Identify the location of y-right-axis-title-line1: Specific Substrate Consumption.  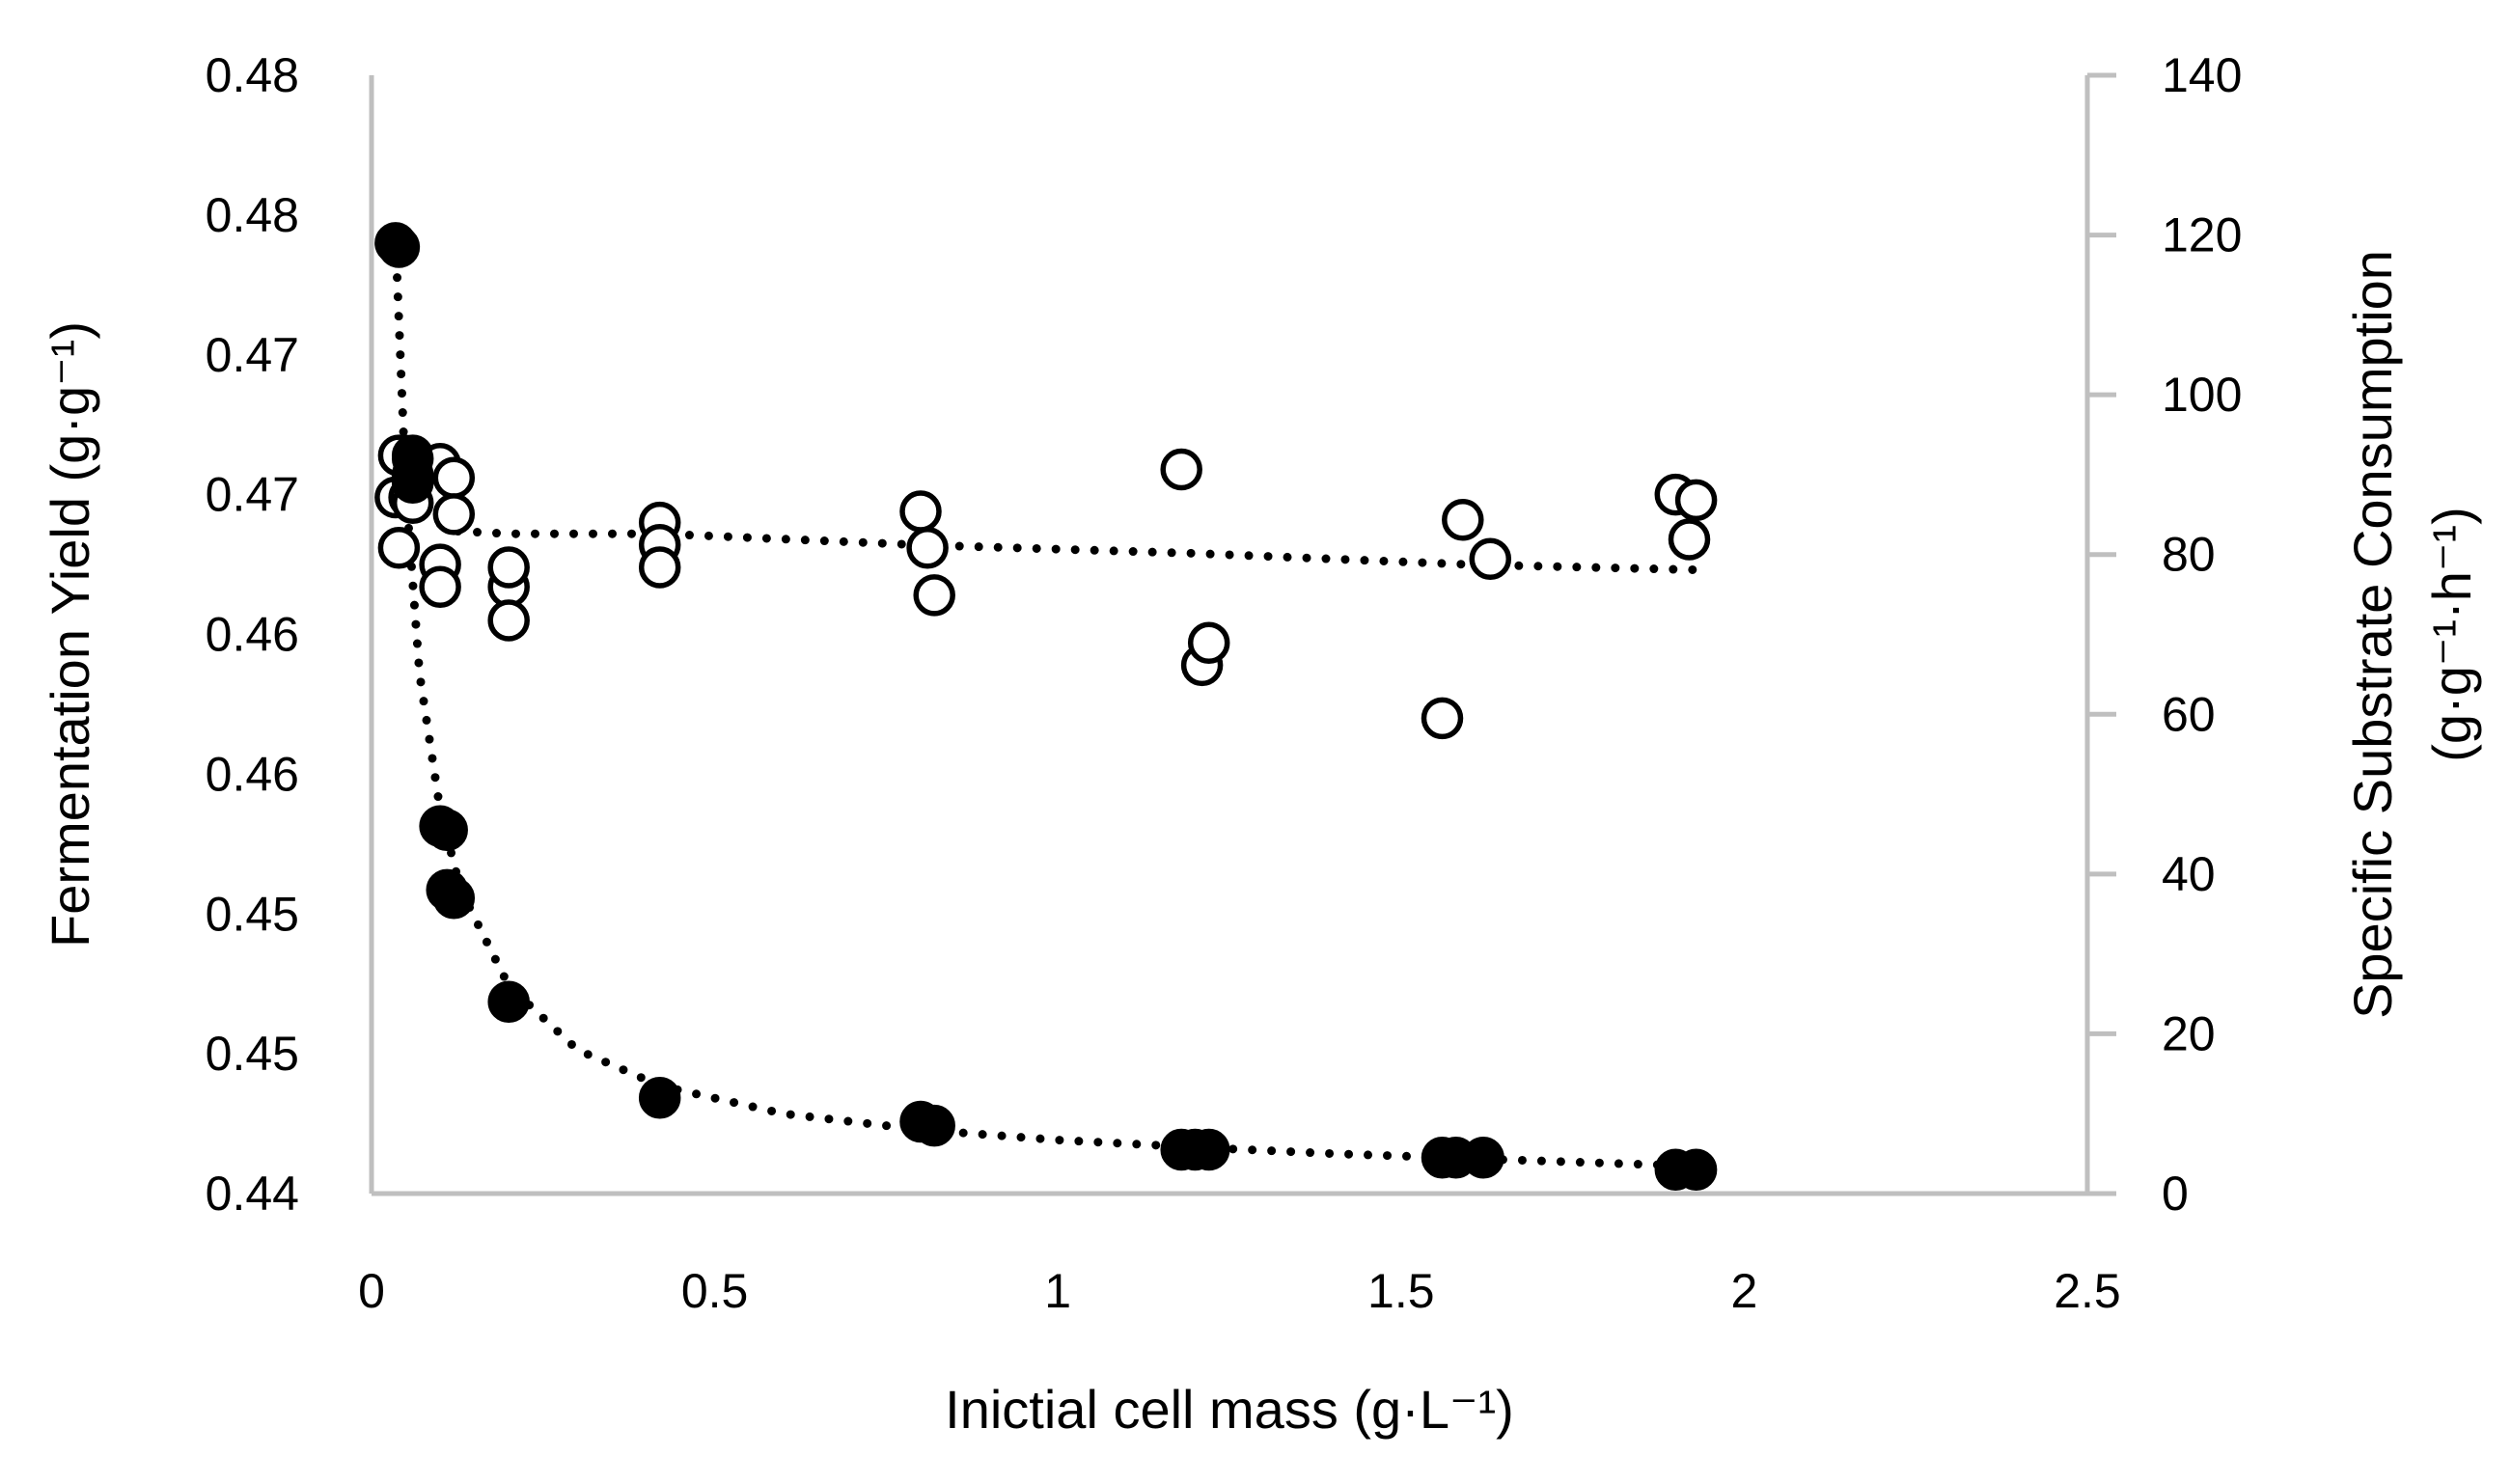
(2372, 634).